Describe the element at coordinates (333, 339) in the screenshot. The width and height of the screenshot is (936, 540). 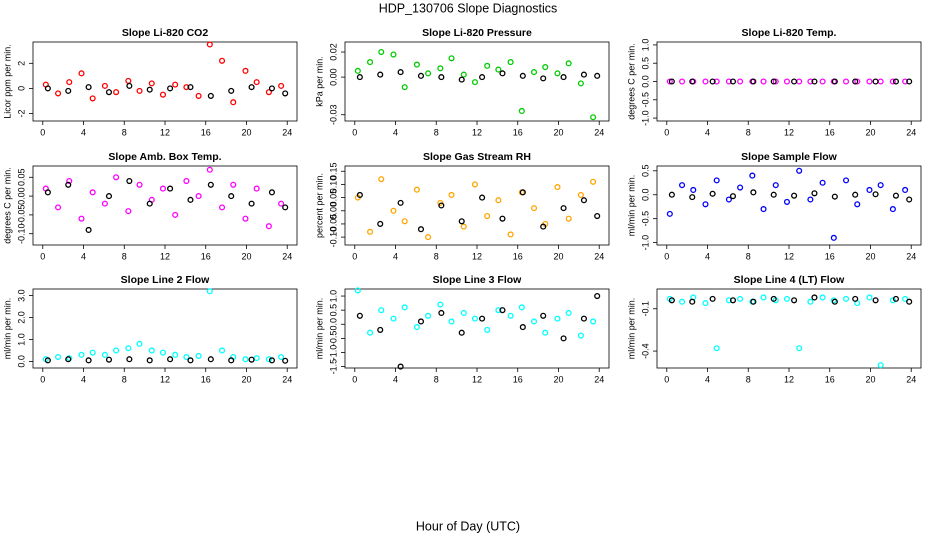
I see `y-tick-label: -0.5` at that location.